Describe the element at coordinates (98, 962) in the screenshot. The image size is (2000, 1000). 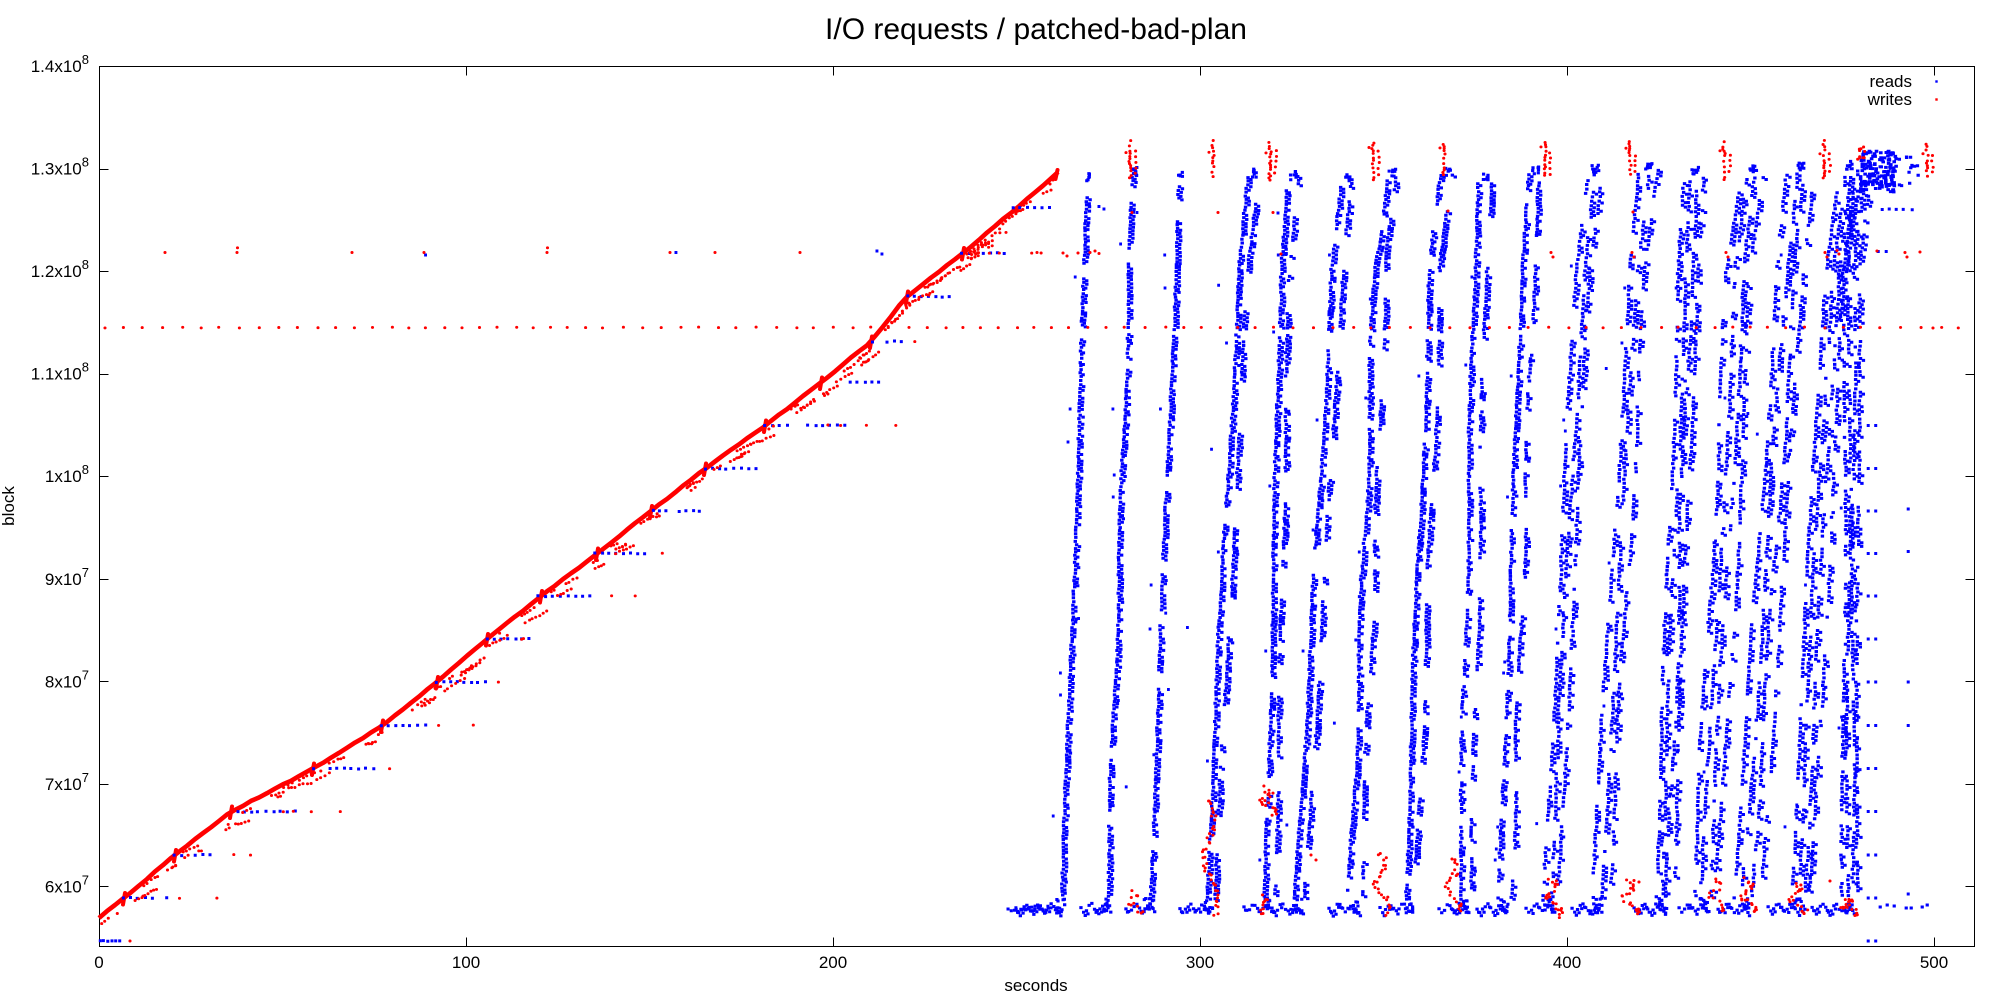
I see `svg-text: 0` at that location.